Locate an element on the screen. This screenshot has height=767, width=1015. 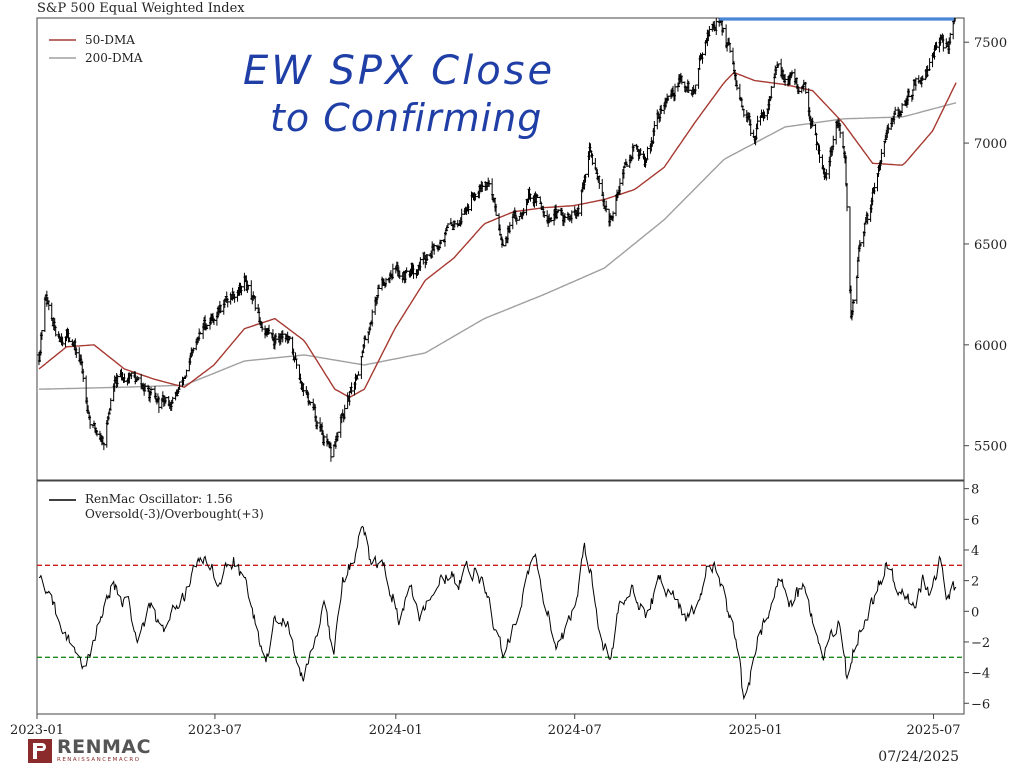
osc-y-tick-label: −4 is located at coordinates (980, 674).